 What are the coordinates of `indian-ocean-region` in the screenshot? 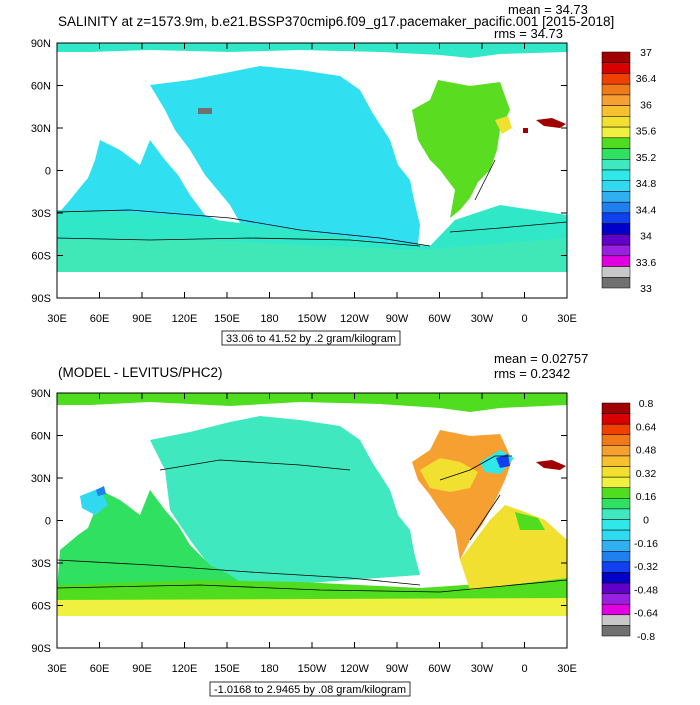 It's located at (151, 540).